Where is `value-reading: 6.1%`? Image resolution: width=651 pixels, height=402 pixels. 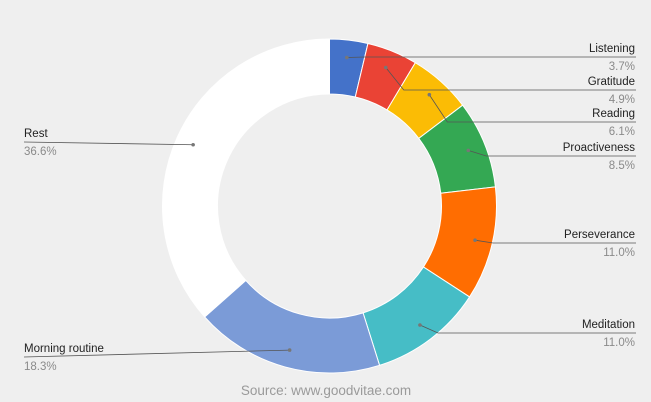
value-reading: 6.1% is located at coordinates (622, 132).